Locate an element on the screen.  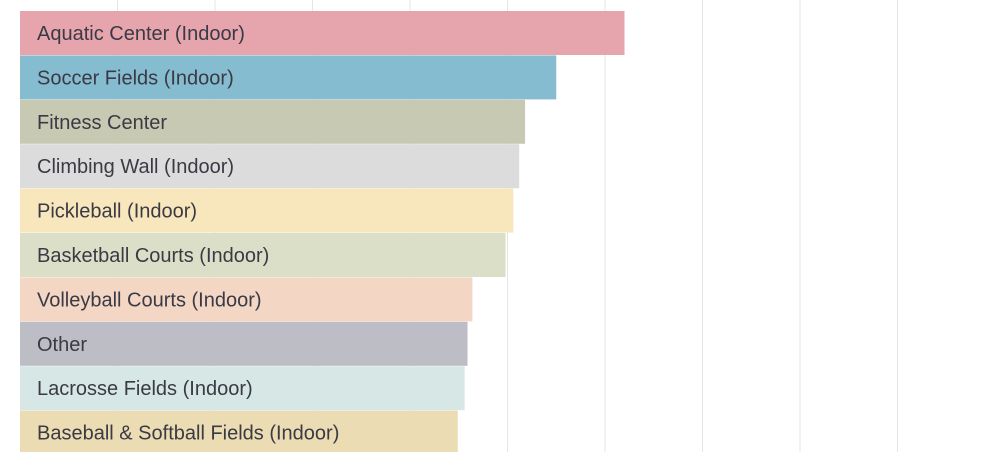
bar-label: Soccer Fields (Indoor) is located at coordinates (135, 78).